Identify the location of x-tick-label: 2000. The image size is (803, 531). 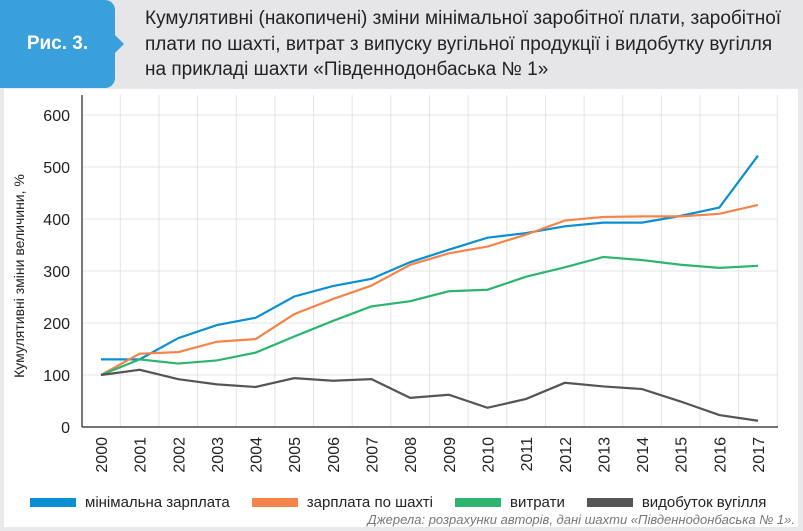
(102, 455).